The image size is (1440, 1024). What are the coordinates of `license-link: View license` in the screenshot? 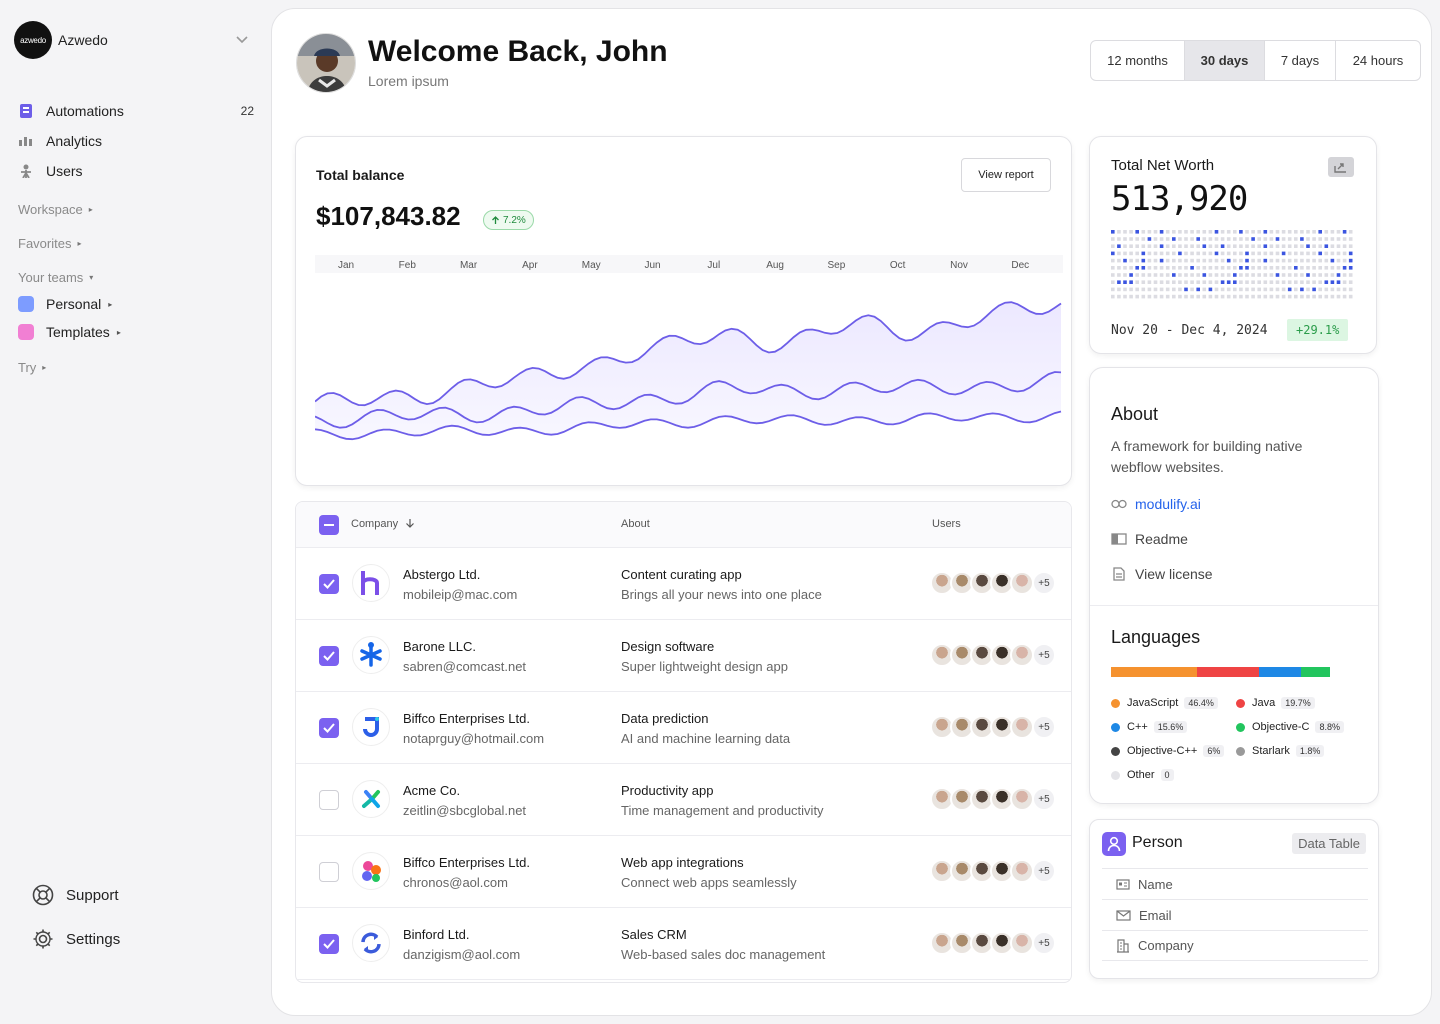 It's located at (1162, 574).